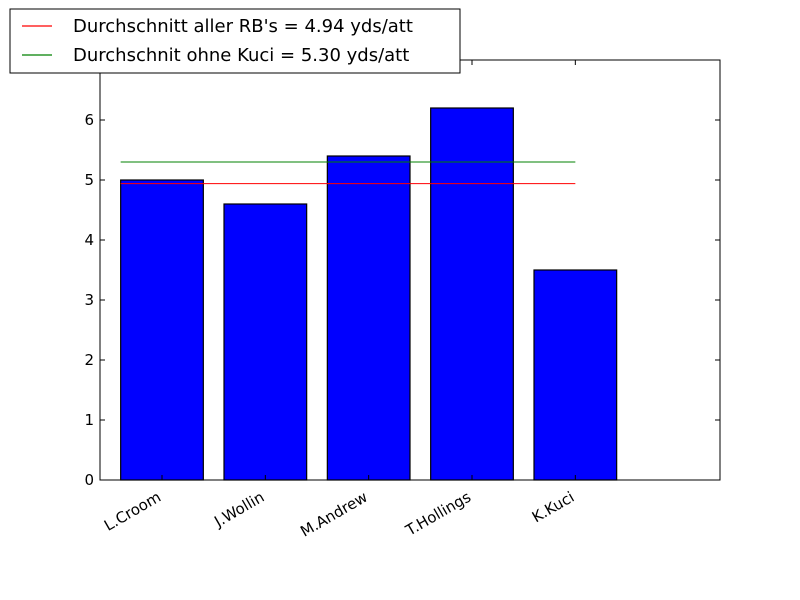  I want to click on bar-m-andrew, so click(368, 318).